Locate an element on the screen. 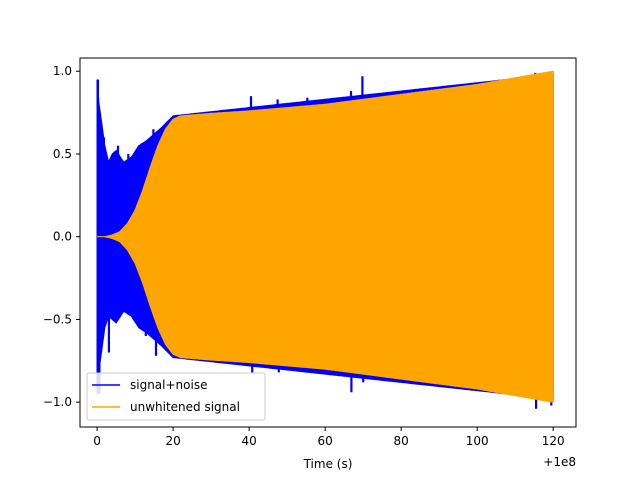 This screenshot has height=484, width=640. legend-box is located at coordinates (176, 396).